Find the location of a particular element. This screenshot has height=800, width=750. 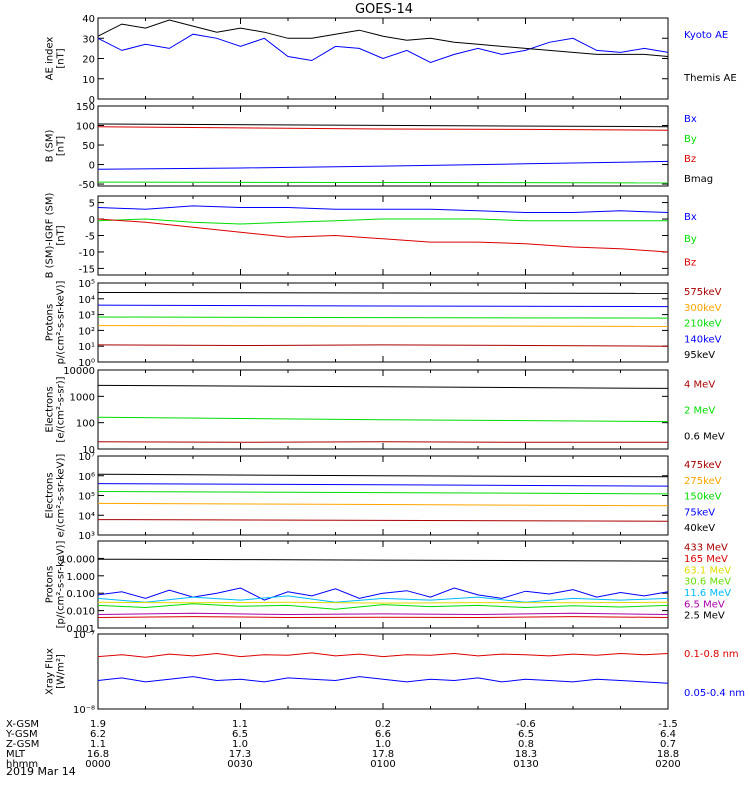

y-tick-label: 10⁴ is located at coordinates (86, 300).